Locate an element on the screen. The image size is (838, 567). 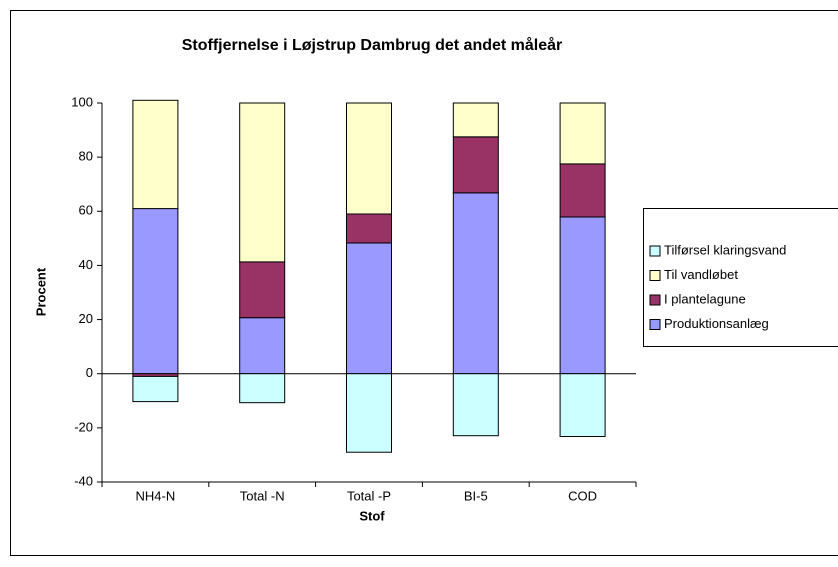
y-tick-label: 100 is located at coordinates (82, 101).